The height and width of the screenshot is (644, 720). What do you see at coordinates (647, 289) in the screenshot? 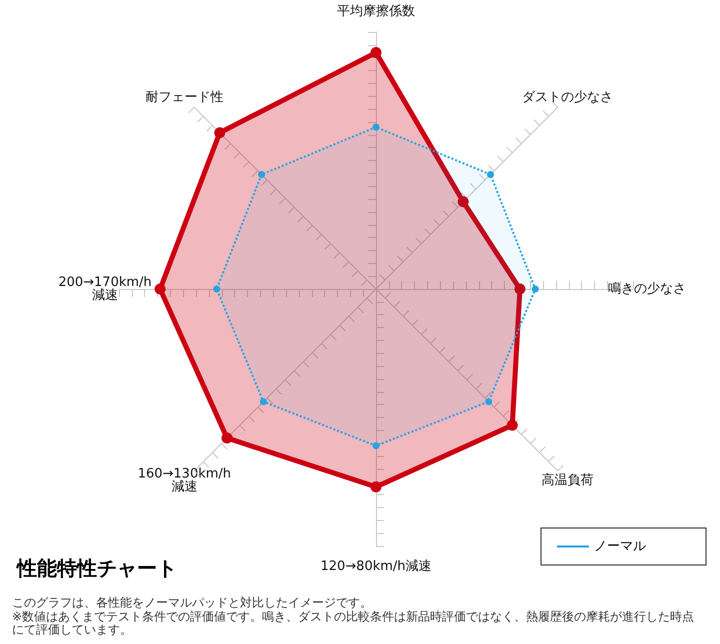
I see `spoke-label: 鳴きの少なさ` at bounding box center [647, 289].